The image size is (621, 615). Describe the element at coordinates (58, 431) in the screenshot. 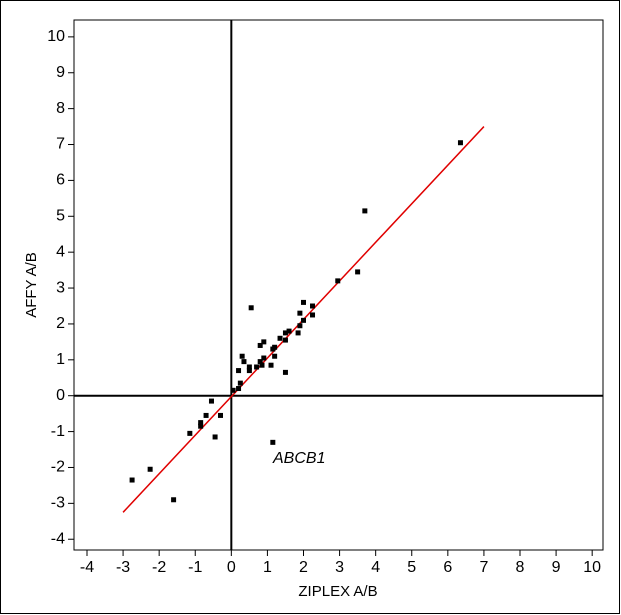

I see `y-tick-label: -1` at that location.